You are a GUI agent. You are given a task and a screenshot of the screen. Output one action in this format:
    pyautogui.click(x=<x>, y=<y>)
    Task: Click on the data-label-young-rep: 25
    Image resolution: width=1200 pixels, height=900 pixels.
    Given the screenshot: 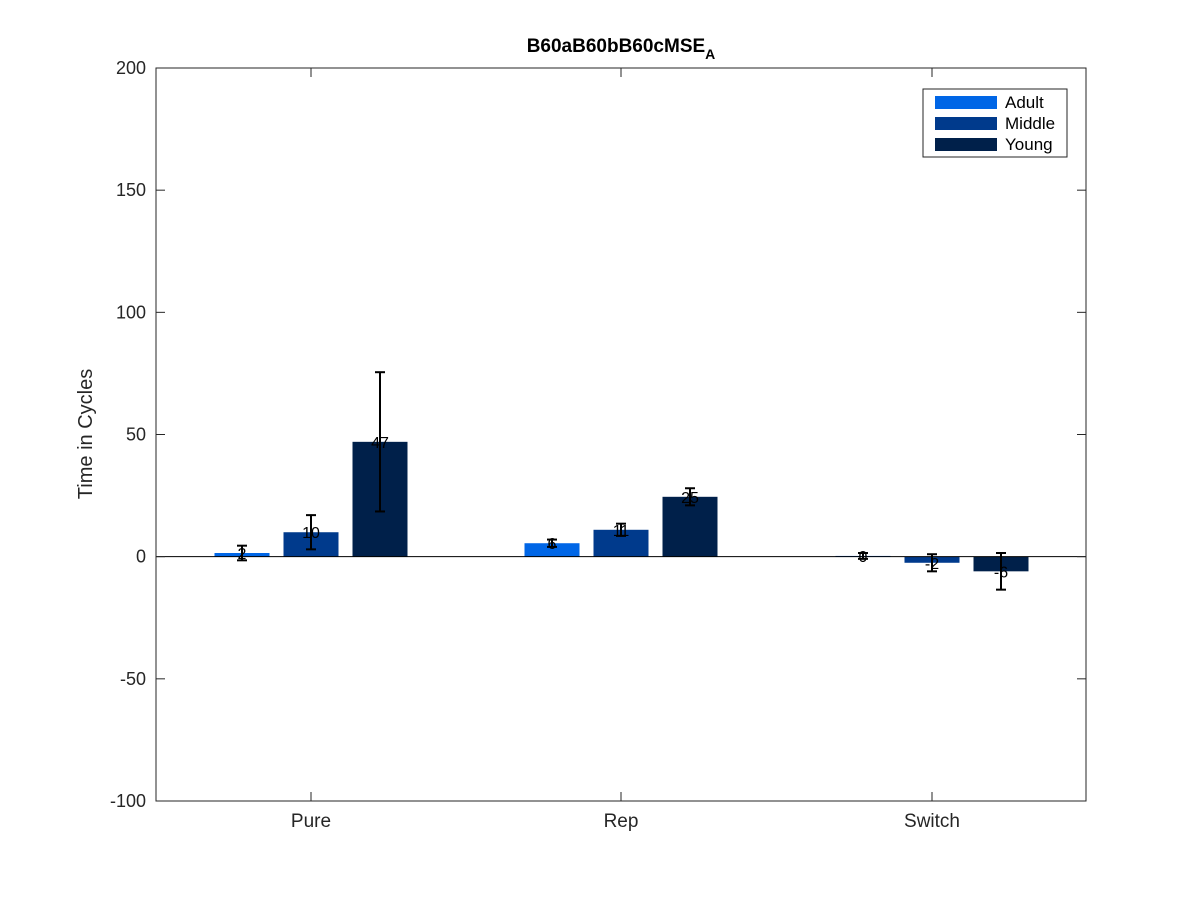 What is the action you would take?
    pyautogui.click(x=690, y=498)
    